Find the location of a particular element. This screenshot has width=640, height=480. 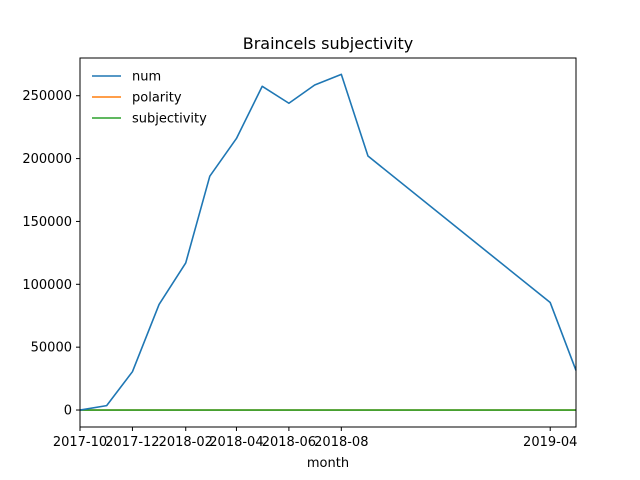

chart-title: Braincels subjectivity is located at coordinates (328, 43).